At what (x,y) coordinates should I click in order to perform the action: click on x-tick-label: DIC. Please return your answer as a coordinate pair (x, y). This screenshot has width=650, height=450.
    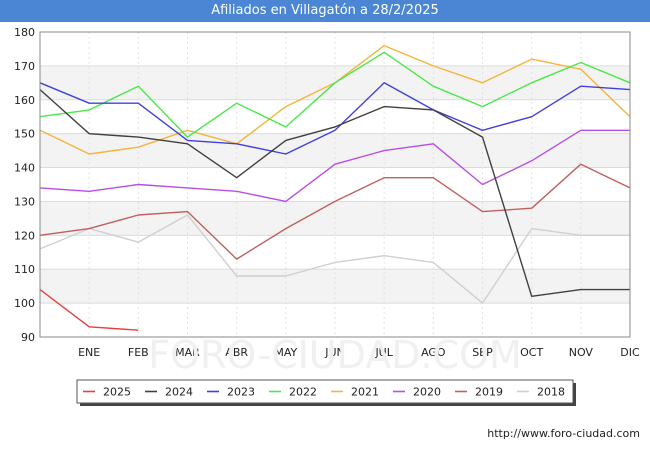
    Looking at the image, I should click on (630, 352).